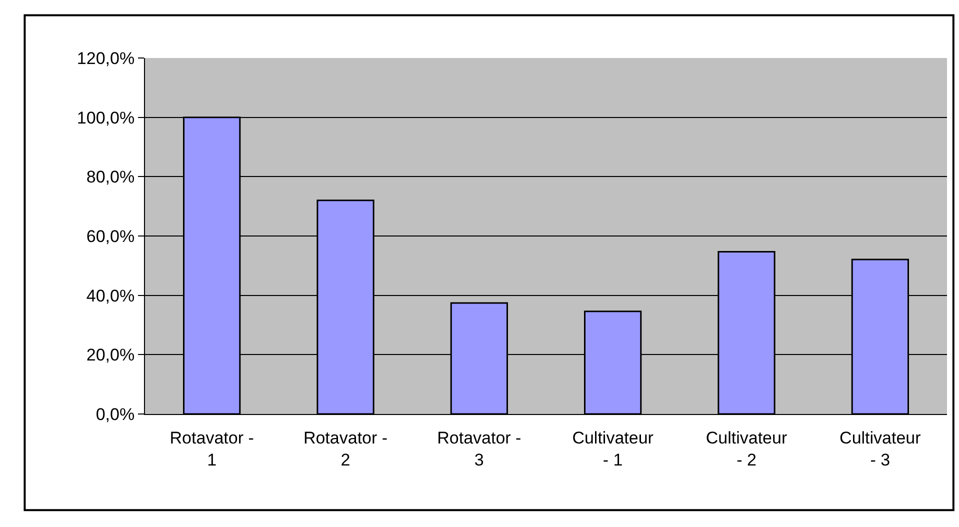 This screenshot has height=527, width=959. What do you see at coordinates (479, 449) in the screenshot?
I see `x-tick-label: Rotavator - 3` at bounding box center [479, 449].